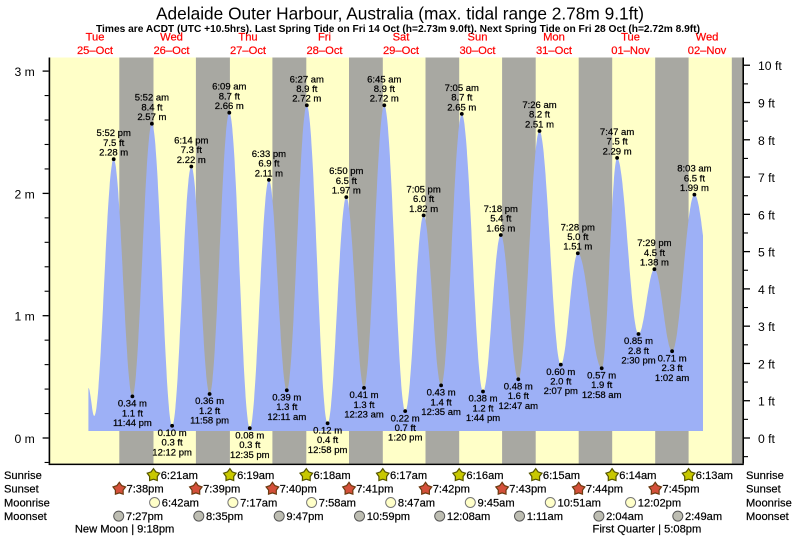  Describe the element at coordinates (180, 503) in the screenshot. I see `svg-text: 6:42am` at that location.